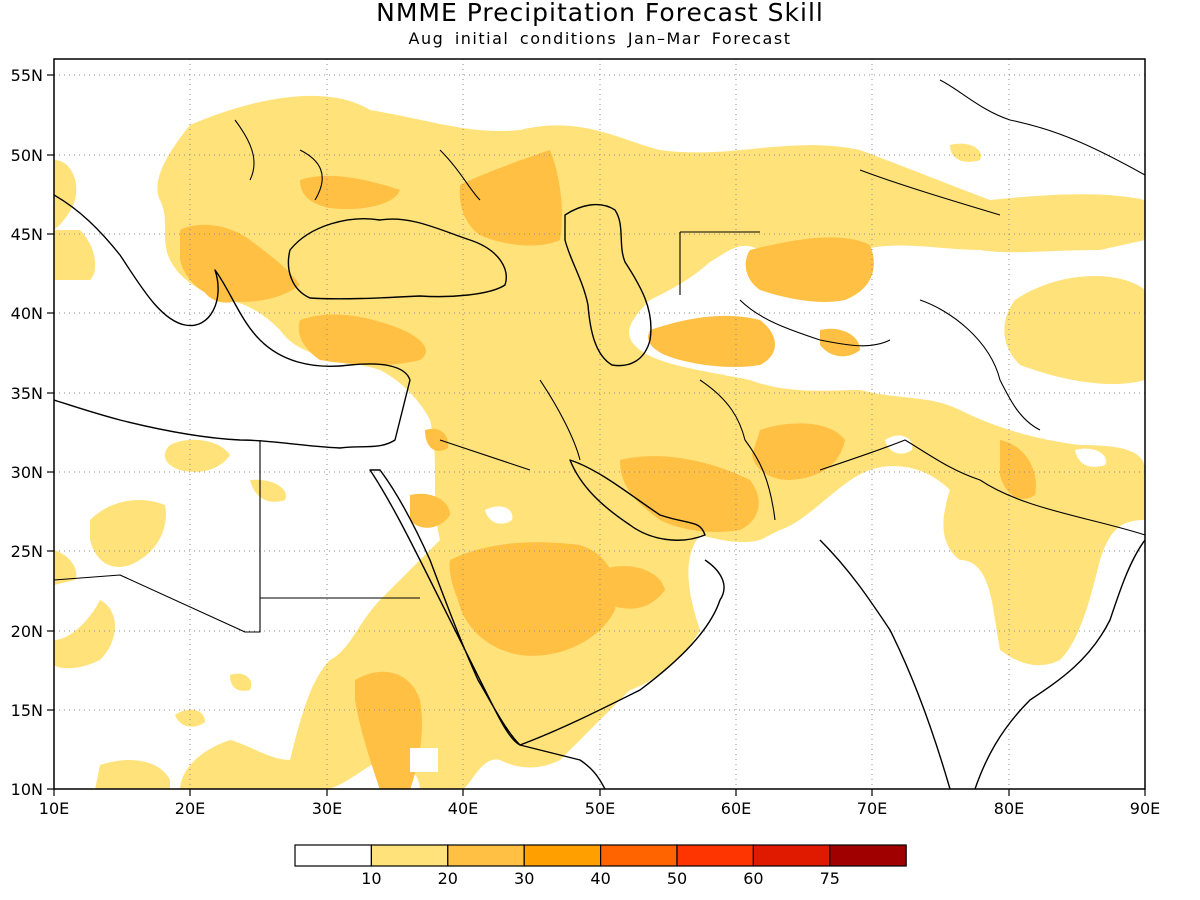 The image size is (1200, 900). What do you see at coordinates (872, 808) in the screenshot?
I see `lon-tick-label: 70E` at bounding box center [872, 808].